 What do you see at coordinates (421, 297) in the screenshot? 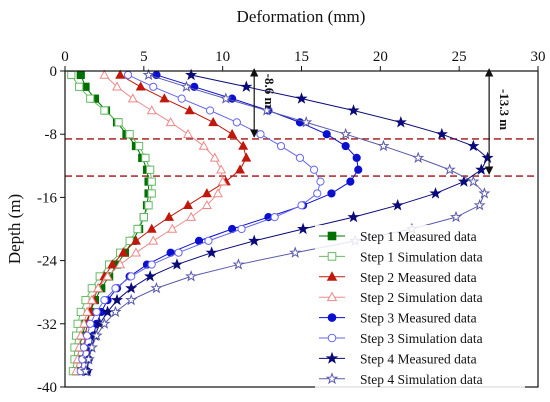
I see `legend-label: Step 2 Simulation data` at bounding box center [421, 297].